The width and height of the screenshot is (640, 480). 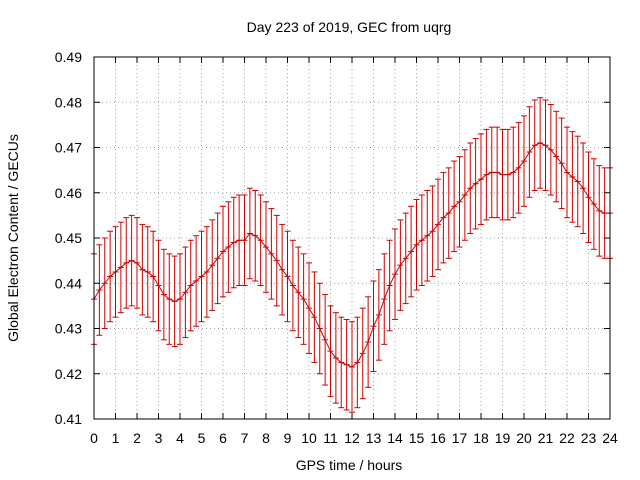 What do you see at coordinates (68, 329) in the screenshot?
I see `y-tick-label: 0.43` at bounding box center [68, 329].